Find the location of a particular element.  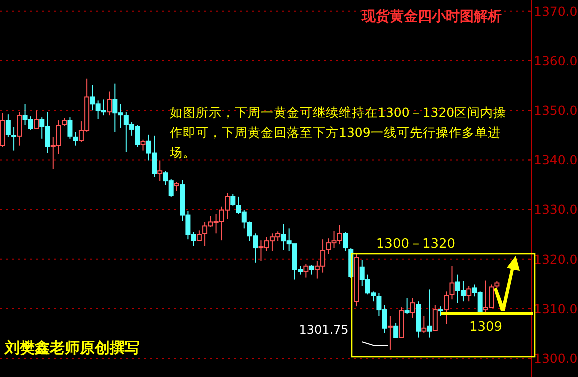

annotation: 如图所示，下周一黄金可继续维持在1300－1320区间内操作即可，下周黄金回落至下方1309一线可先行操作多单进场。 is located at coordinates (339, 133).